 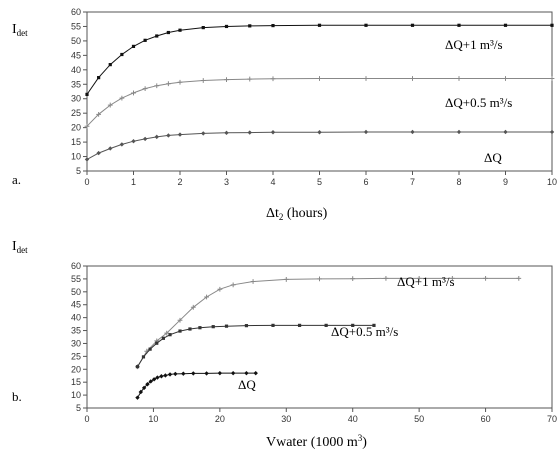 I want to click on panel-b-legend-dq-plus-1: ΔQ+1 m³/s, so click(x=426, y=281).